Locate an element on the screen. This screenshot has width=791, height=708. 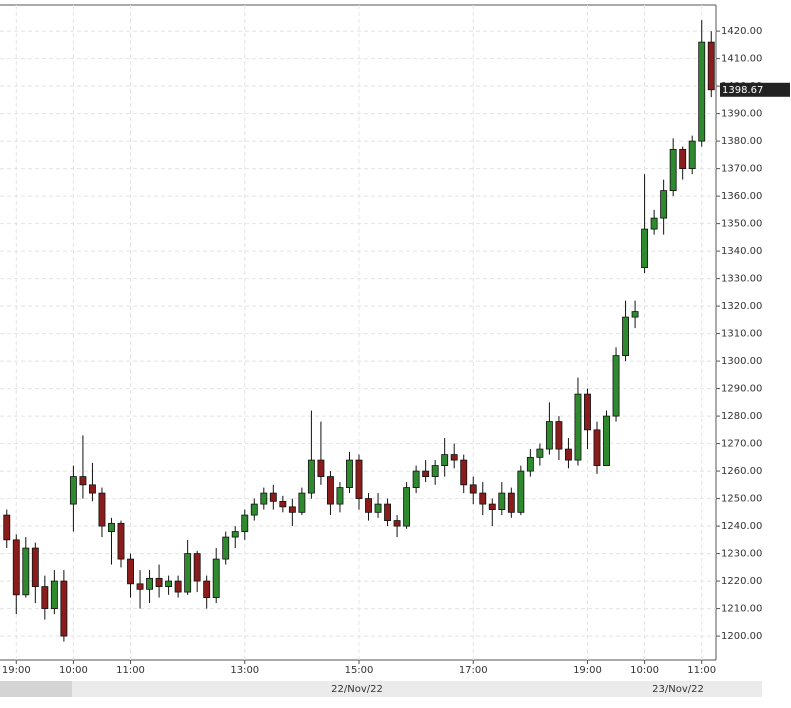
y-tick-label: 1280.00 is located at coordinates (741, 416).